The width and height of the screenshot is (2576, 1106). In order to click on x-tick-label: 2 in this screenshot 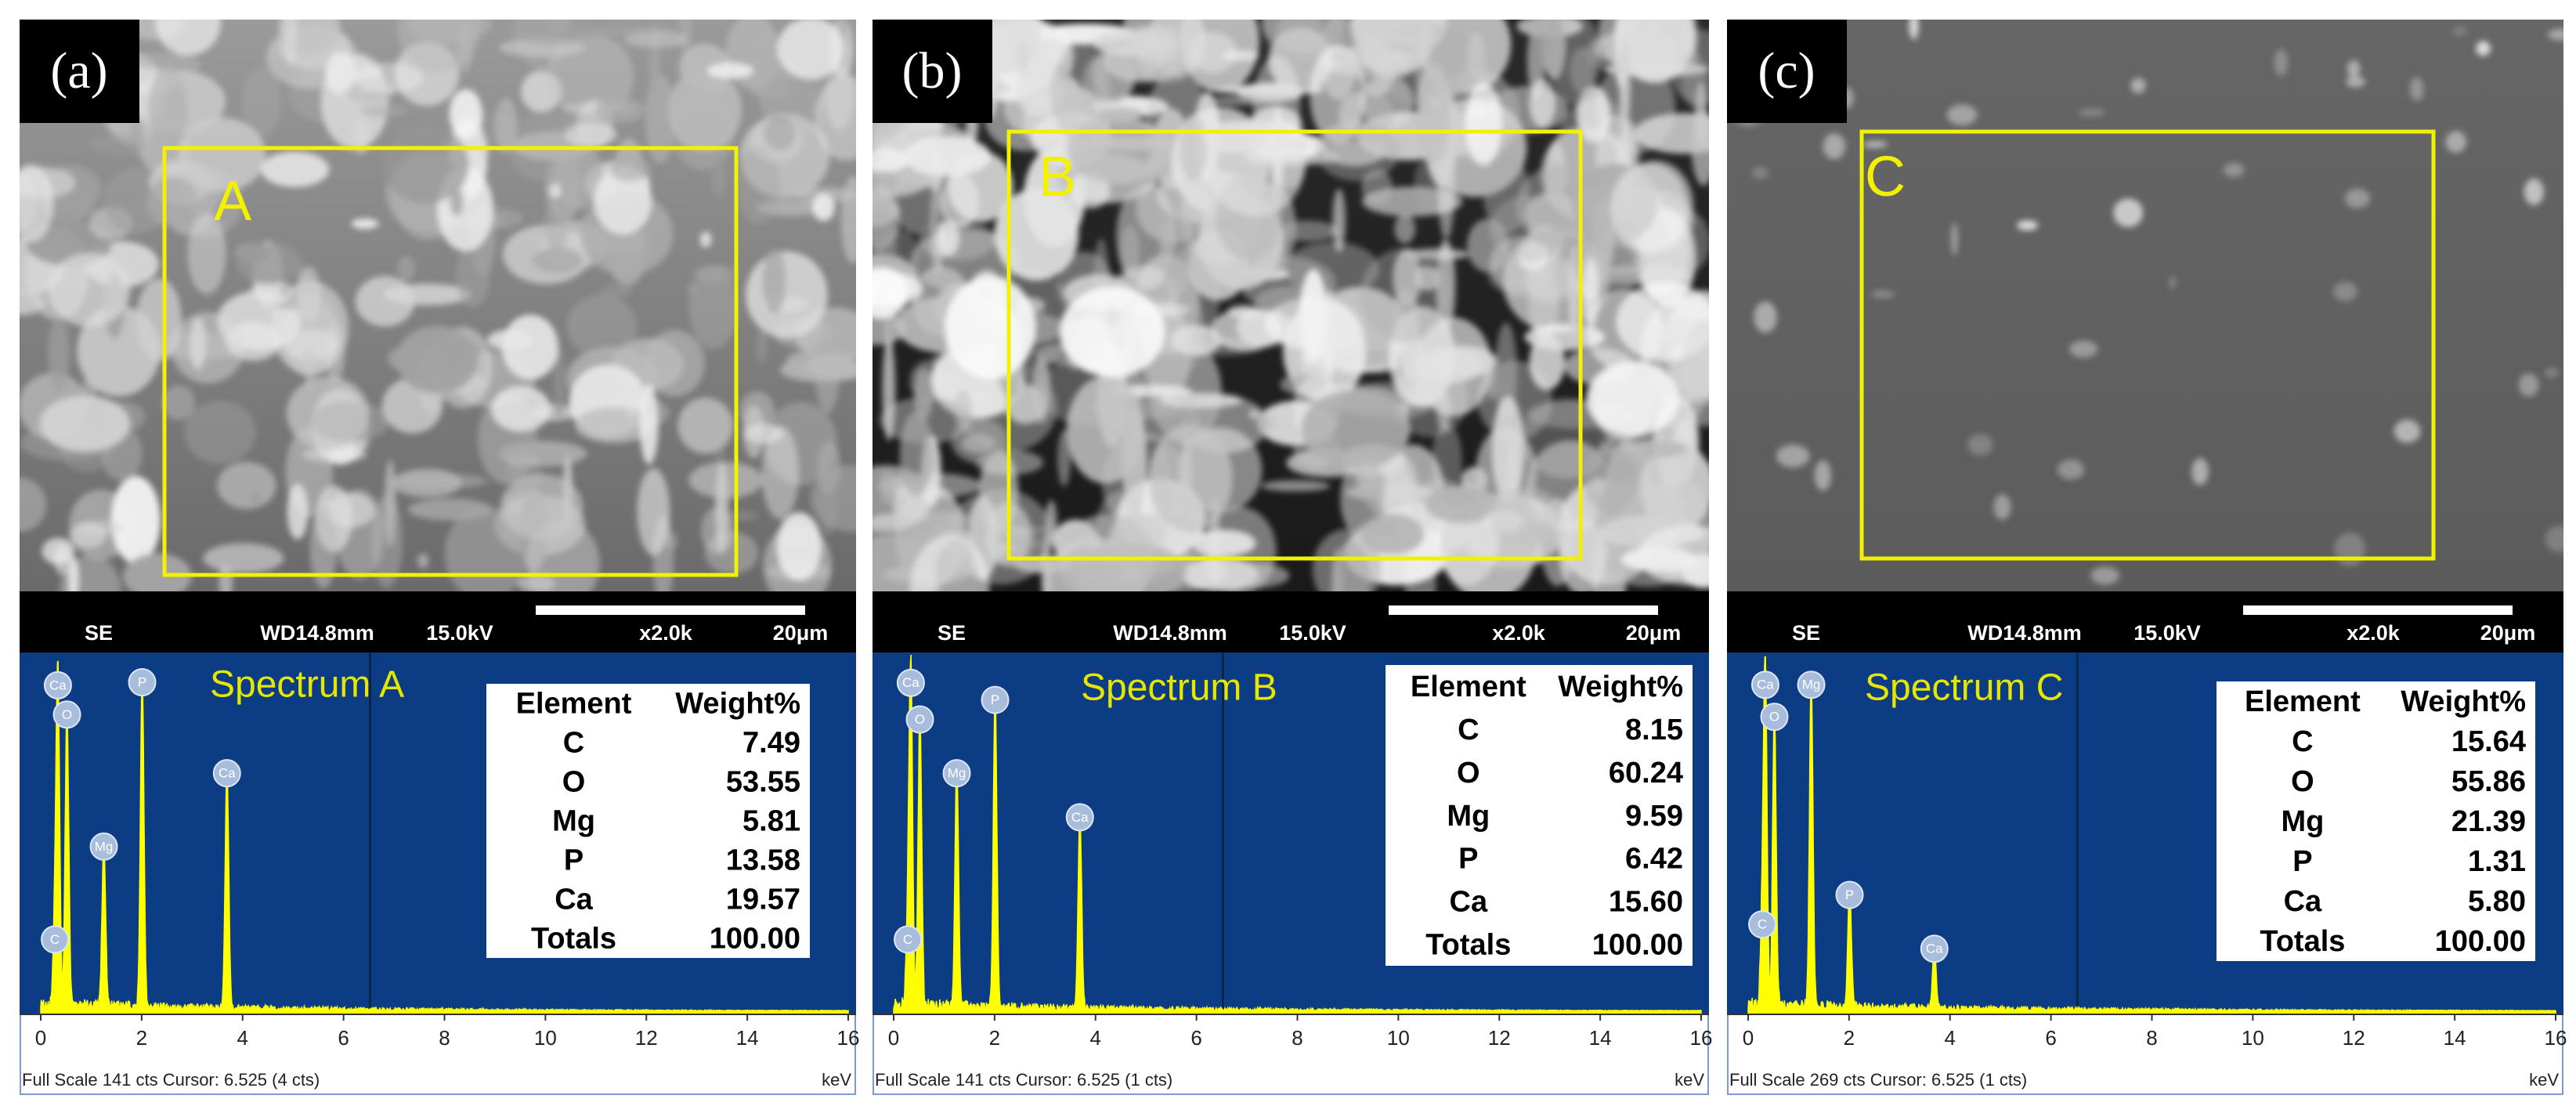, I will do `click(141, 1038)`.